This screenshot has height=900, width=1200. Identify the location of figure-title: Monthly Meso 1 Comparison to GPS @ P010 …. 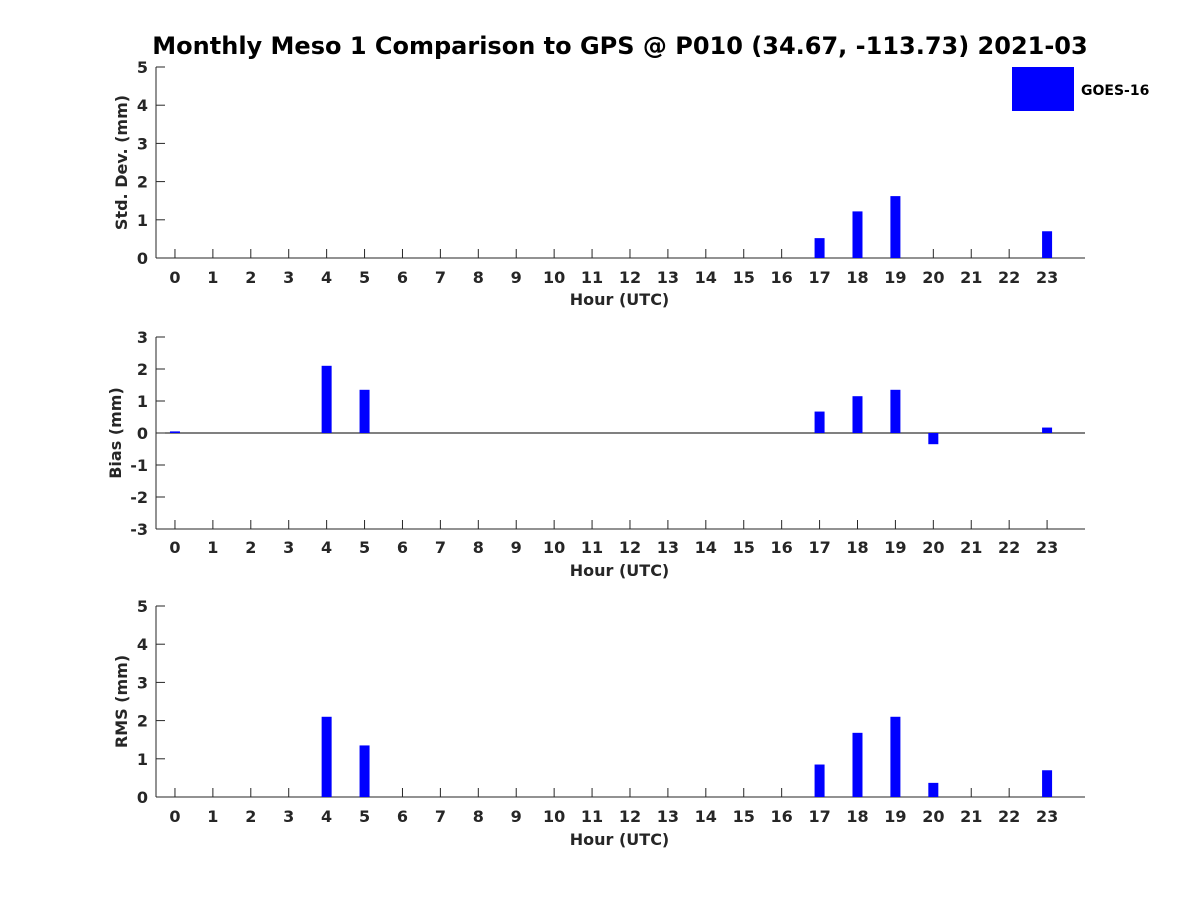
(619, 46).